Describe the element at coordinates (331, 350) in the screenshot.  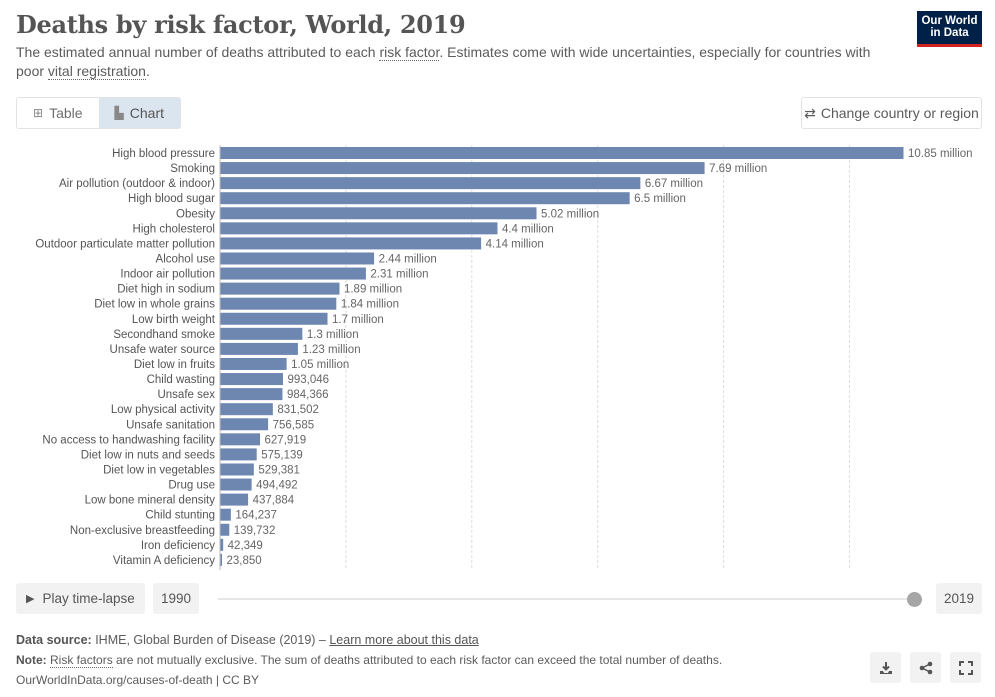
I see `value-label: 1.23 million` at that location.